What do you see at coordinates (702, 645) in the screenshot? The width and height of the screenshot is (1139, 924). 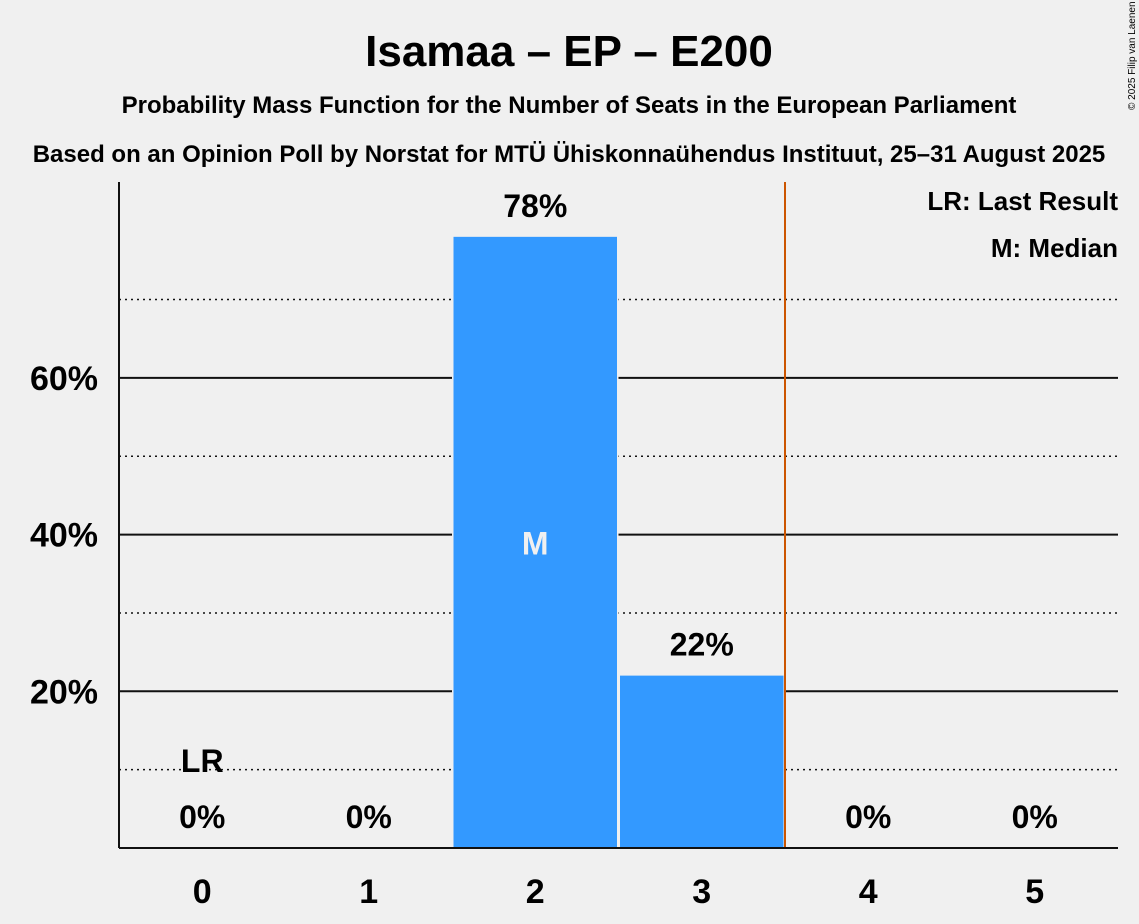 I see `data-label: 22%` at bounding box center [702, 645].